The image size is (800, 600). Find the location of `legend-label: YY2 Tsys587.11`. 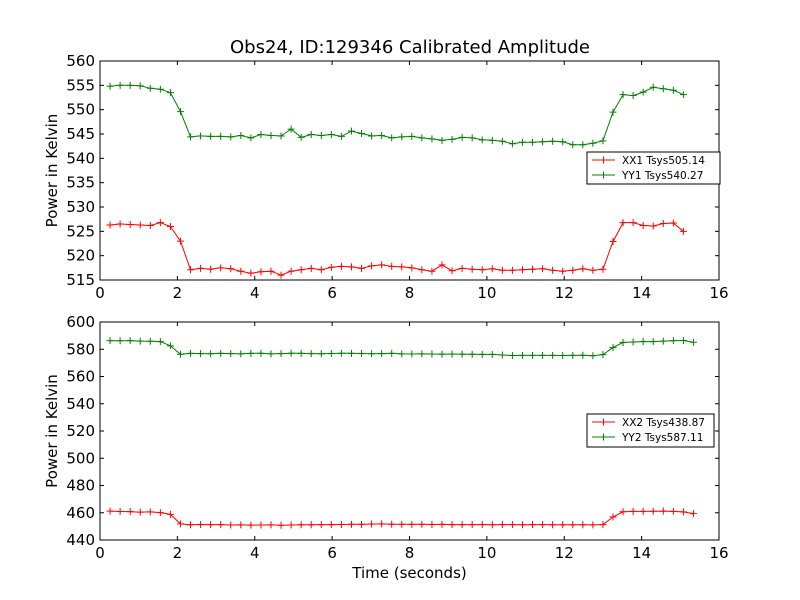

legend-label: YY2 Tsys587.11 is located at coordinates (662, 438).